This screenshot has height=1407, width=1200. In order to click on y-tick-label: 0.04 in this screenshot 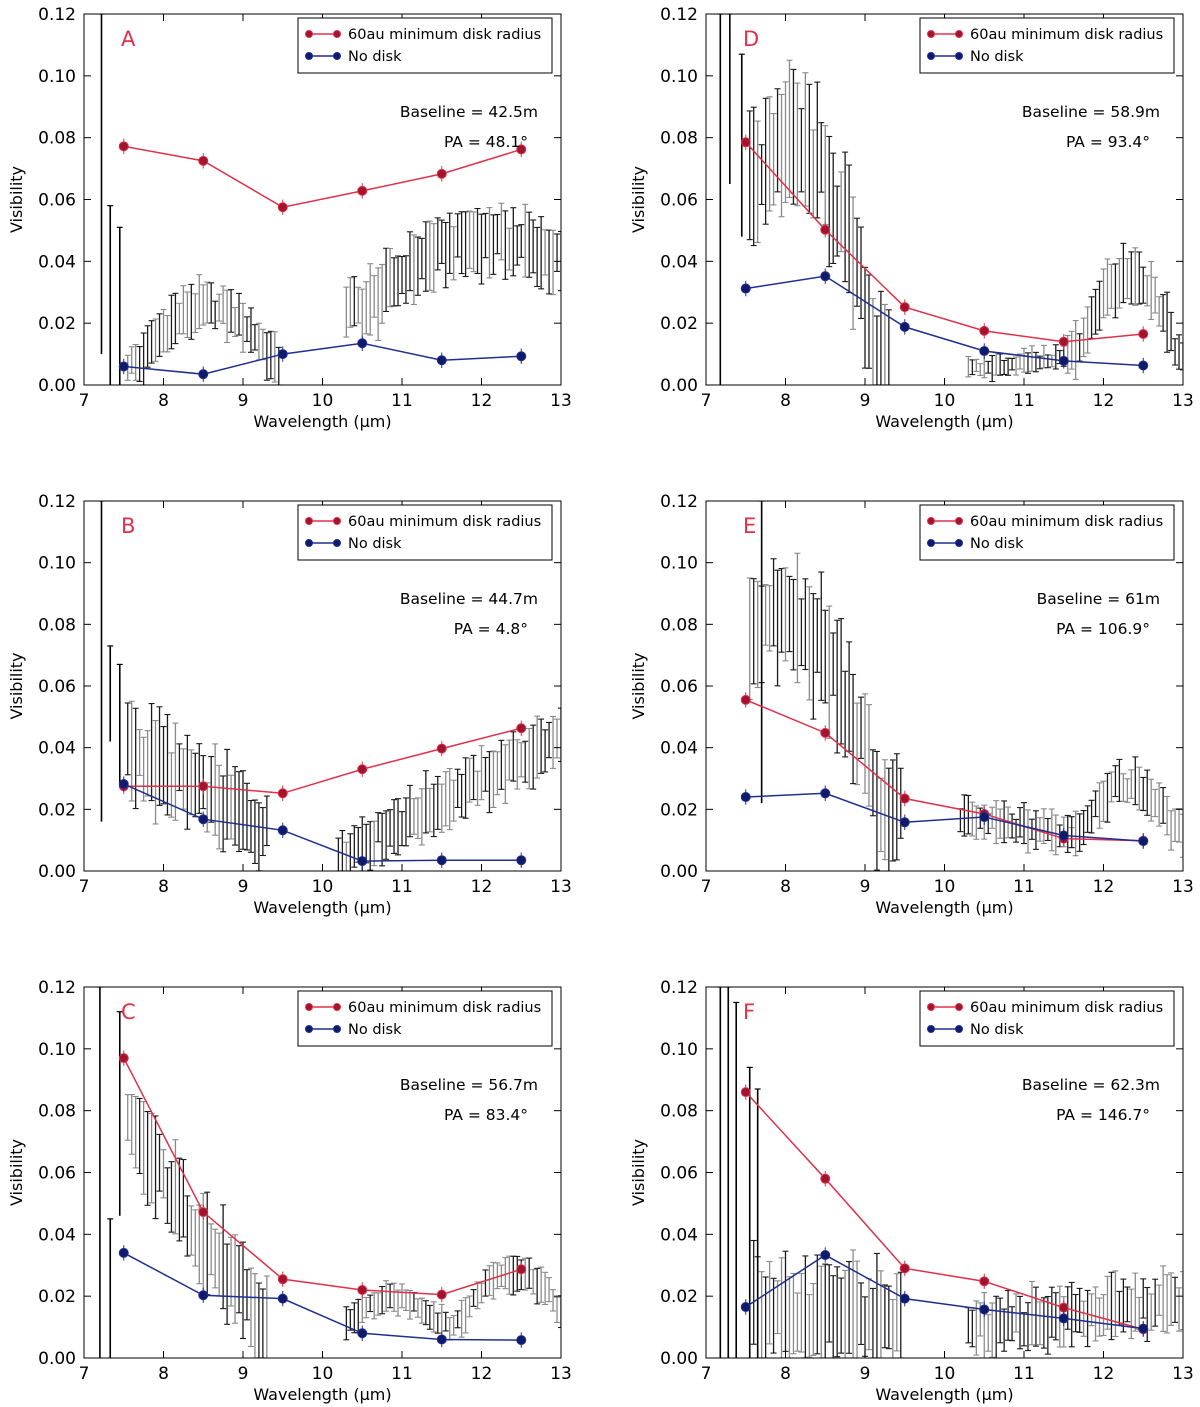, I will do `click(57, 749)`.